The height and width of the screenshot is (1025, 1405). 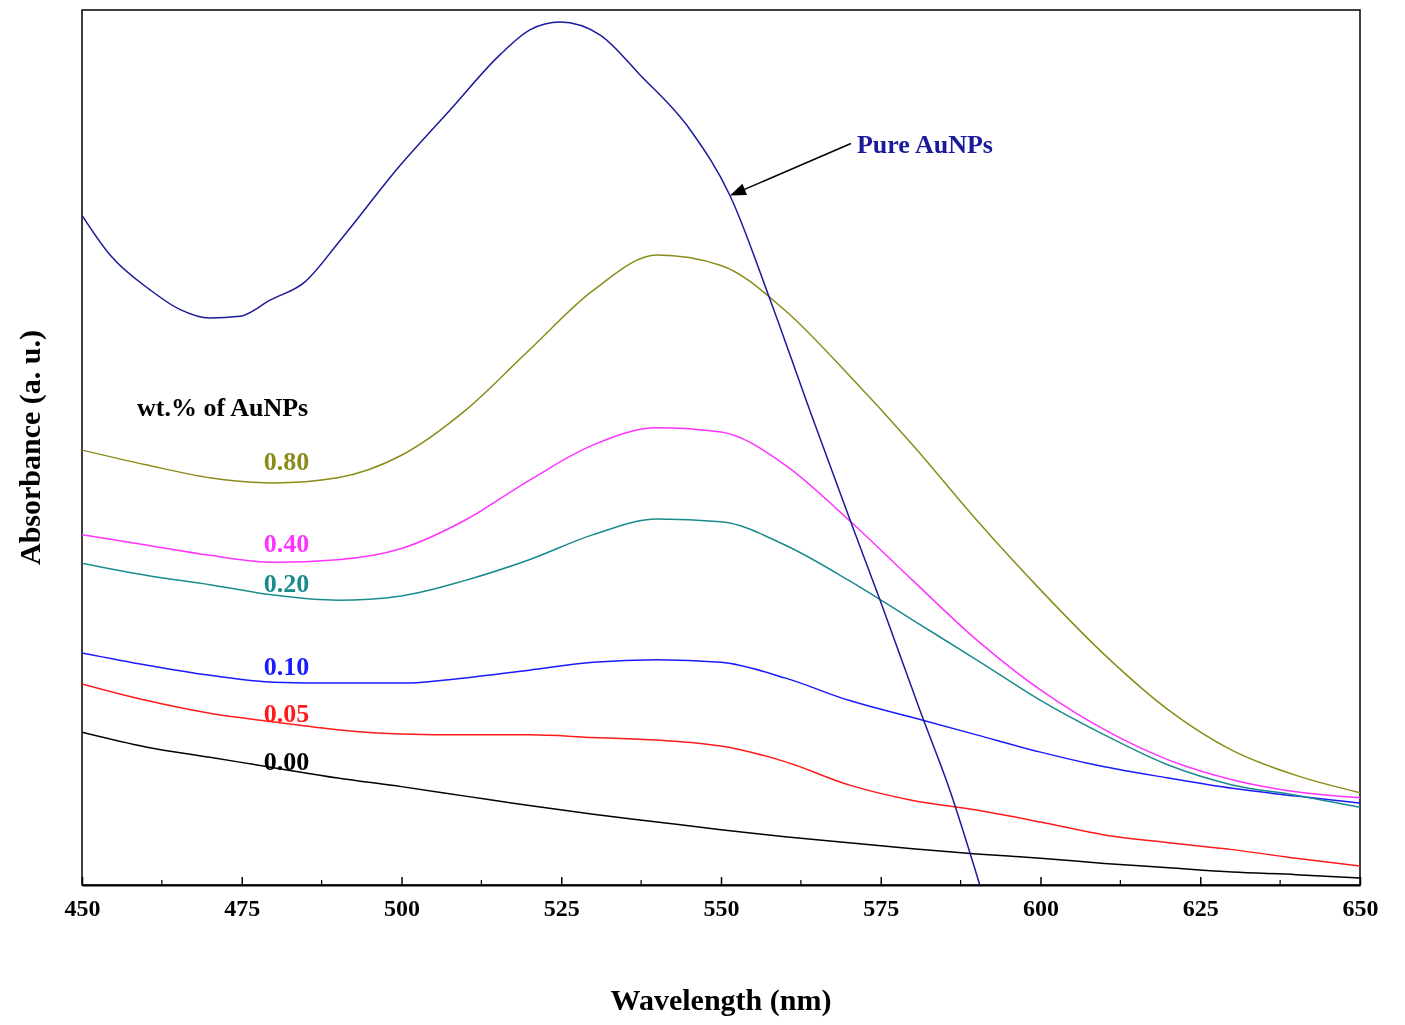 What do you see at coordinates (721, 908) in the screenshot?
I see `x-tick-label: 550` at bounding box center [721, 908].